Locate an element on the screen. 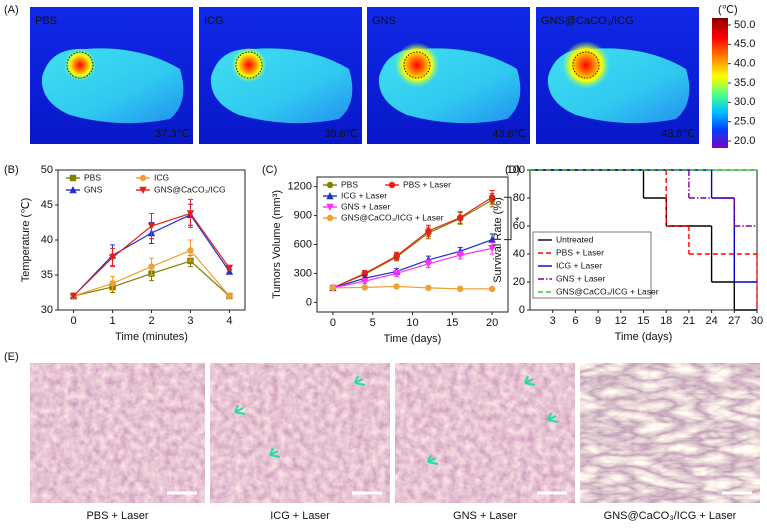  y-tick-label: 600 is located at coordinates (303, 244).